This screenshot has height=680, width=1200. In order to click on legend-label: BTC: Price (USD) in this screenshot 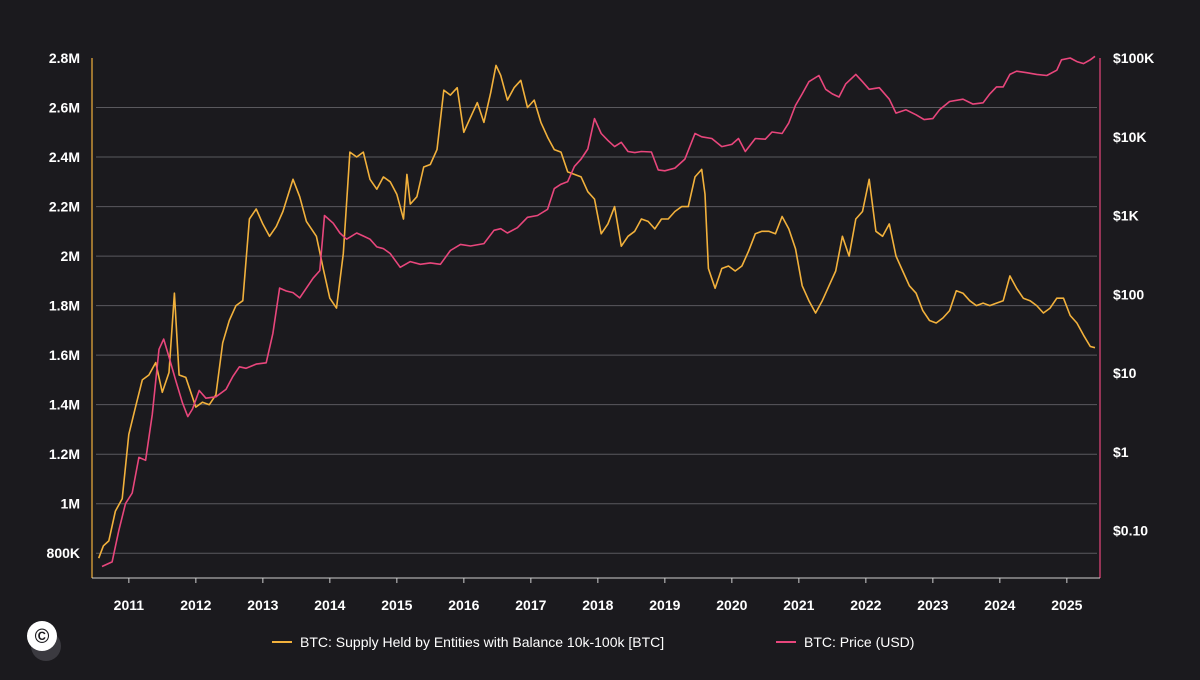, I will do `click(859, 642)`.